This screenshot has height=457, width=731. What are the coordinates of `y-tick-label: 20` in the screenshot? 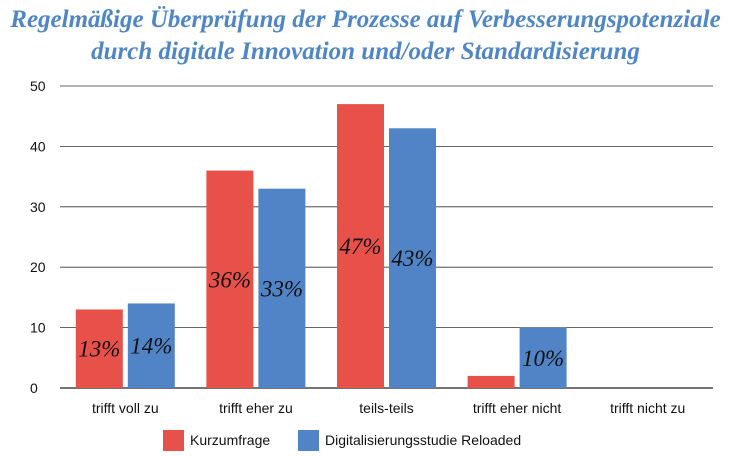 It's located at (38, 267).